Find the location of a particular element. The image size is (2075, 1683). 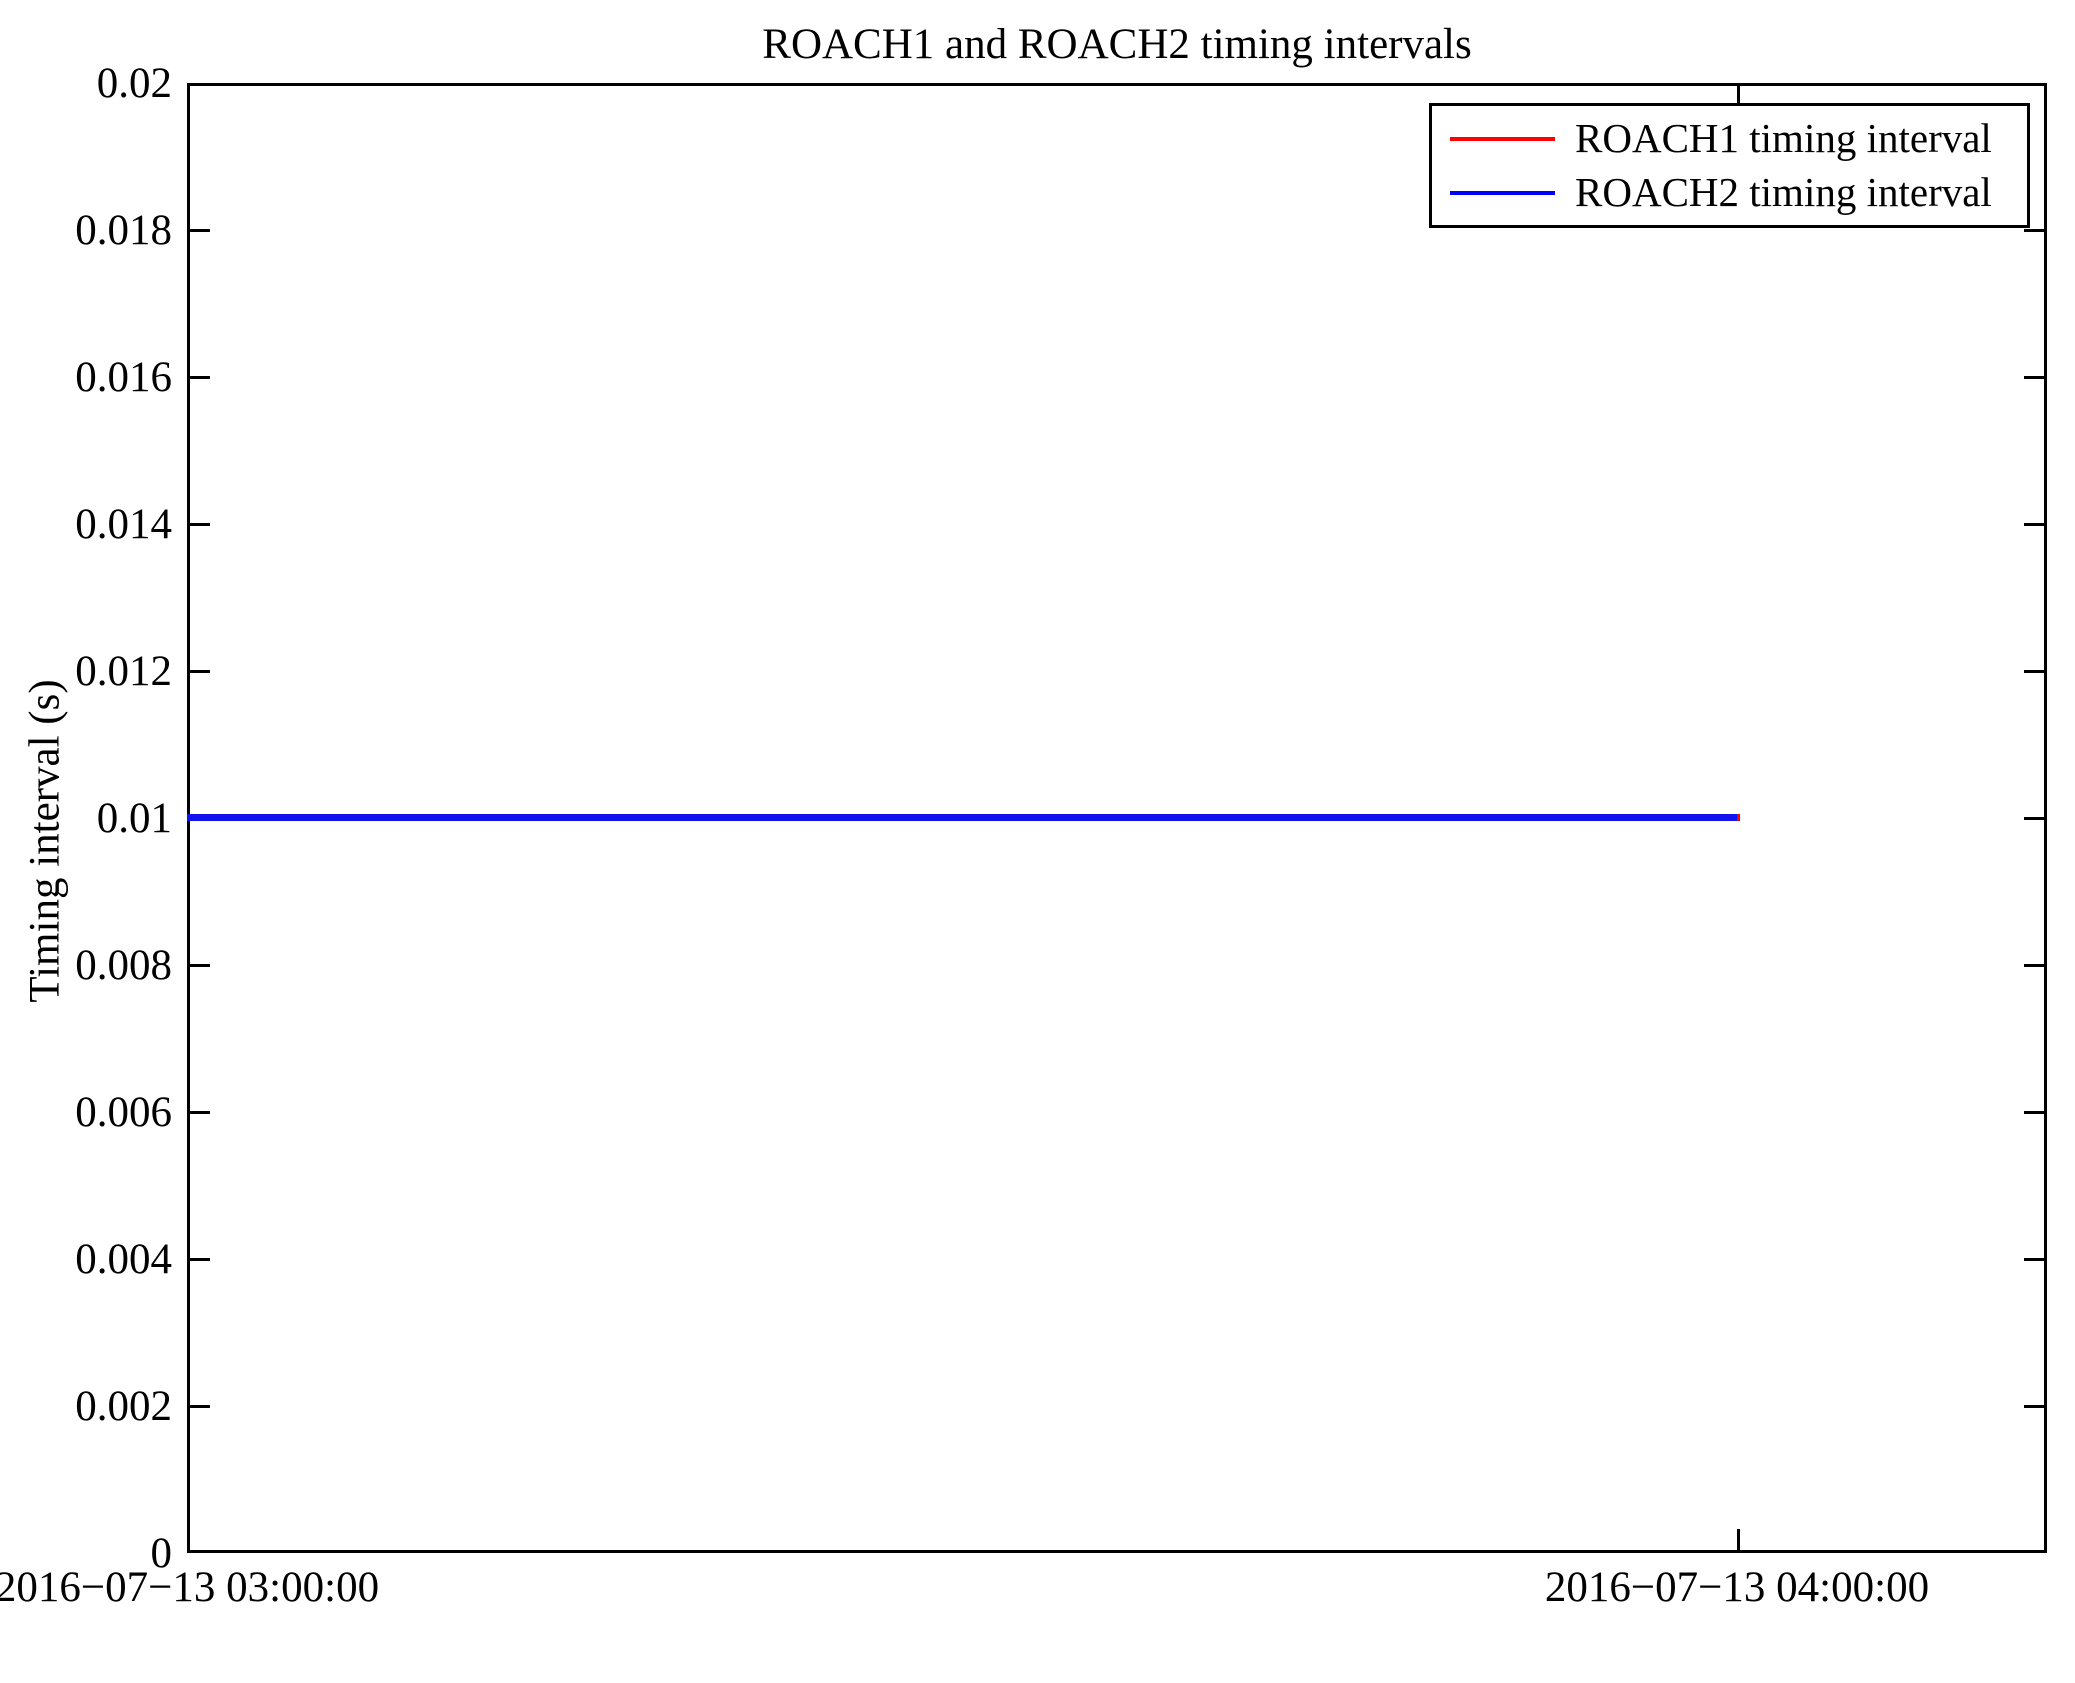

y-tick-label: 0.006 is located at coordinates (123, 1112).